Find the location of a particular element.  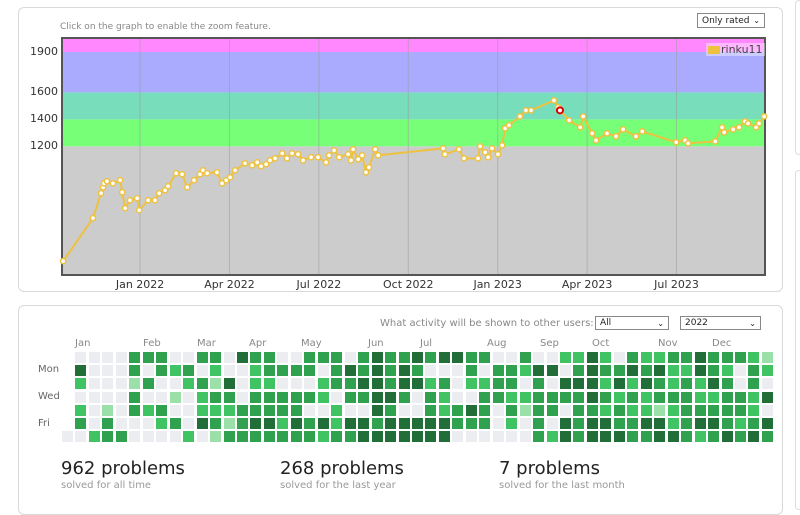

year-select: 2022 ⌄ is located at coordinates (720, 323).